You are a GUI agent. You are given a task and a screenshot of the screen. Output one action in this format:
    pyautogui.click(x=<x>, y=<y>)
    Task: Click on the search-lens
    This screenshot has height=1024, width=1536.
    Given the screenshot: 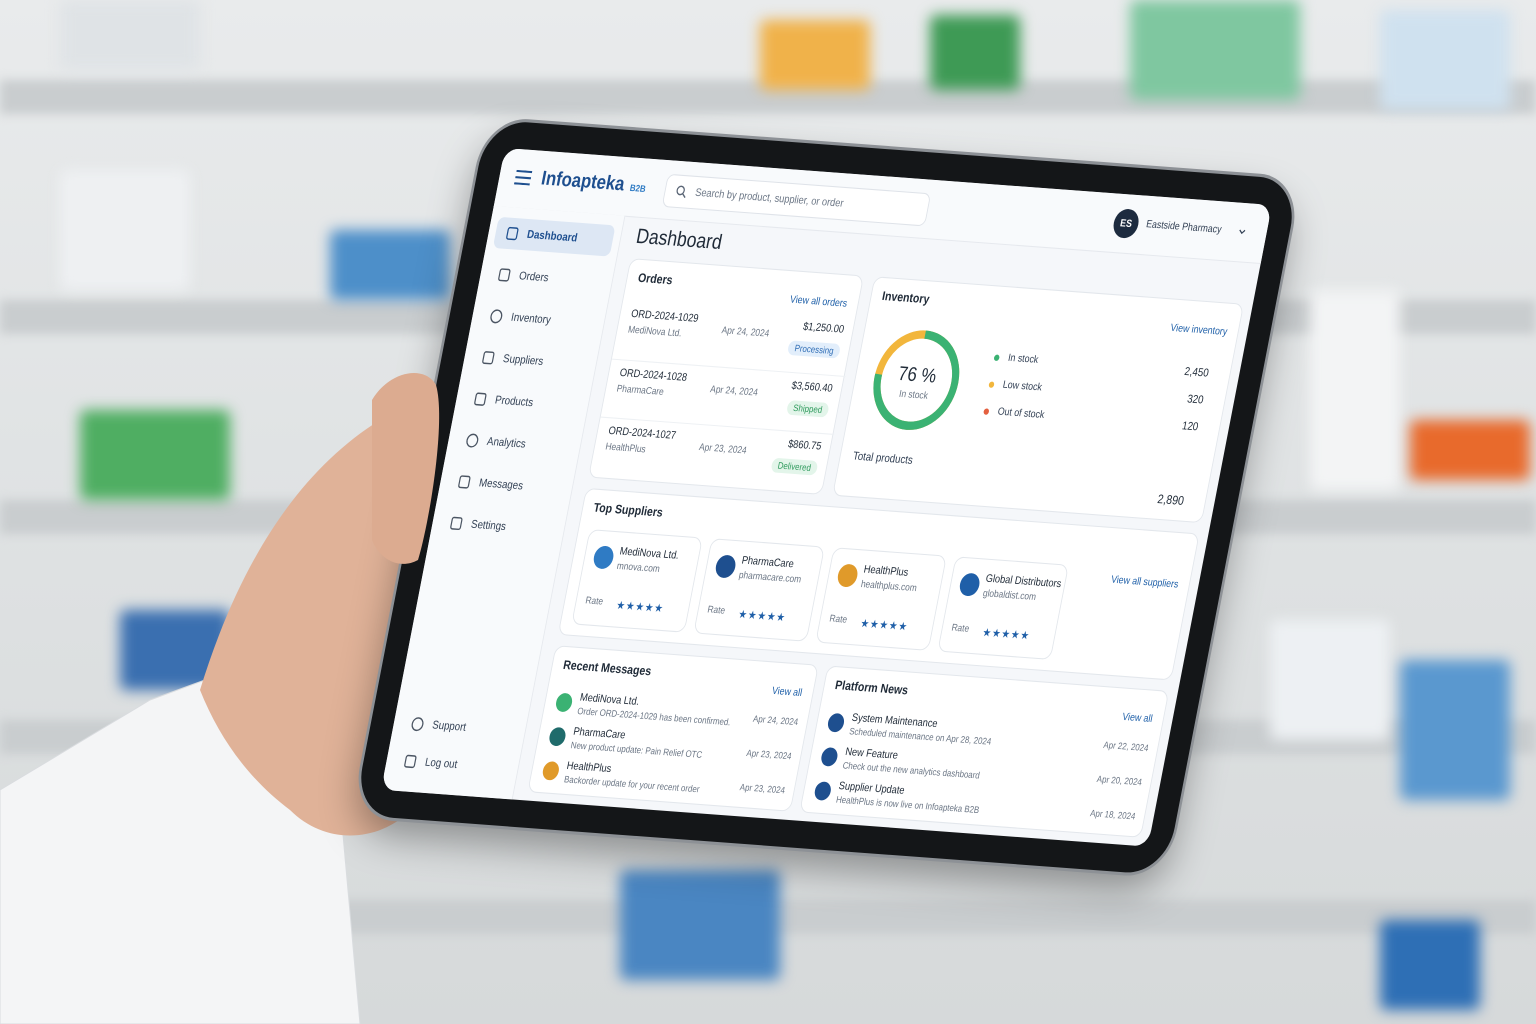 What is the action you would take?
    pyautogui.click(x=680, y=190)
    